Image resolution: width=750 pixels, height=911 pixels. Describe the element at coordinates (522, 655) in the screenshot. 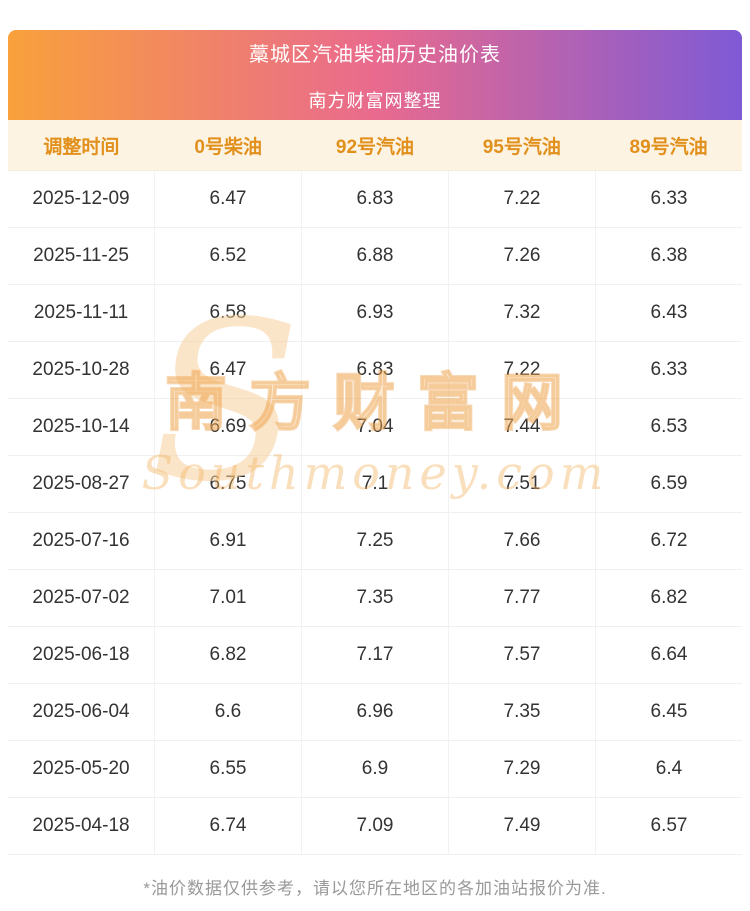

I see `price-cell: 7.57` at that location.